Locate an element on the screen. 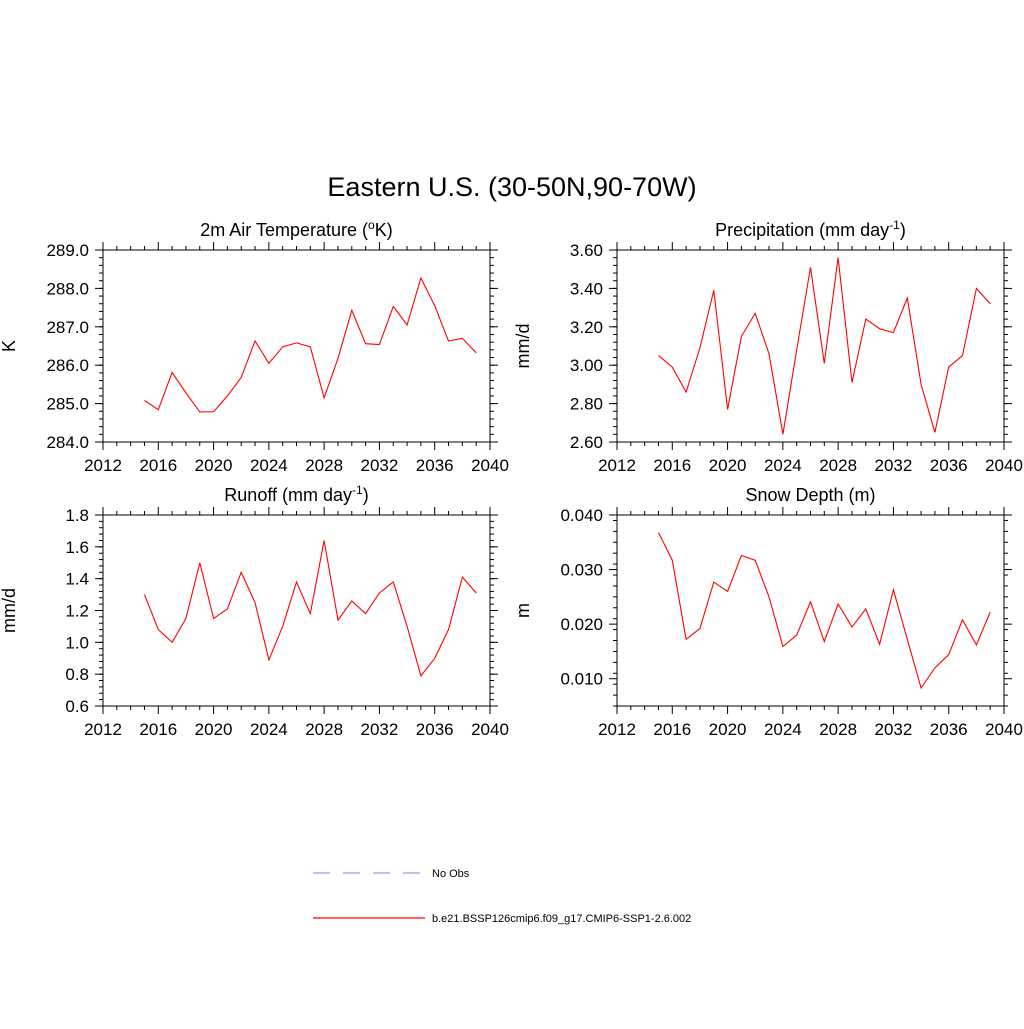 This screenshot has height=1029, width=1024. panel-title: 2m Air Temperature (oK) is located at coordinates (296, 229).